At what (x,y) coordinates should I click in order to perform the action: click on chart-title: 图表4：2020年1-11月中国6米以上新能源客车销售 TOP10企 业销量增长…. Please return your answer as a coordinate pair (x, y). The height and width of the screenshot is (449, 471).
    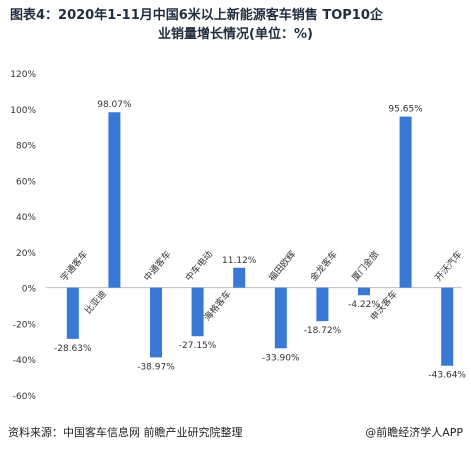
    Looking at the image, I should click on (235, 25).